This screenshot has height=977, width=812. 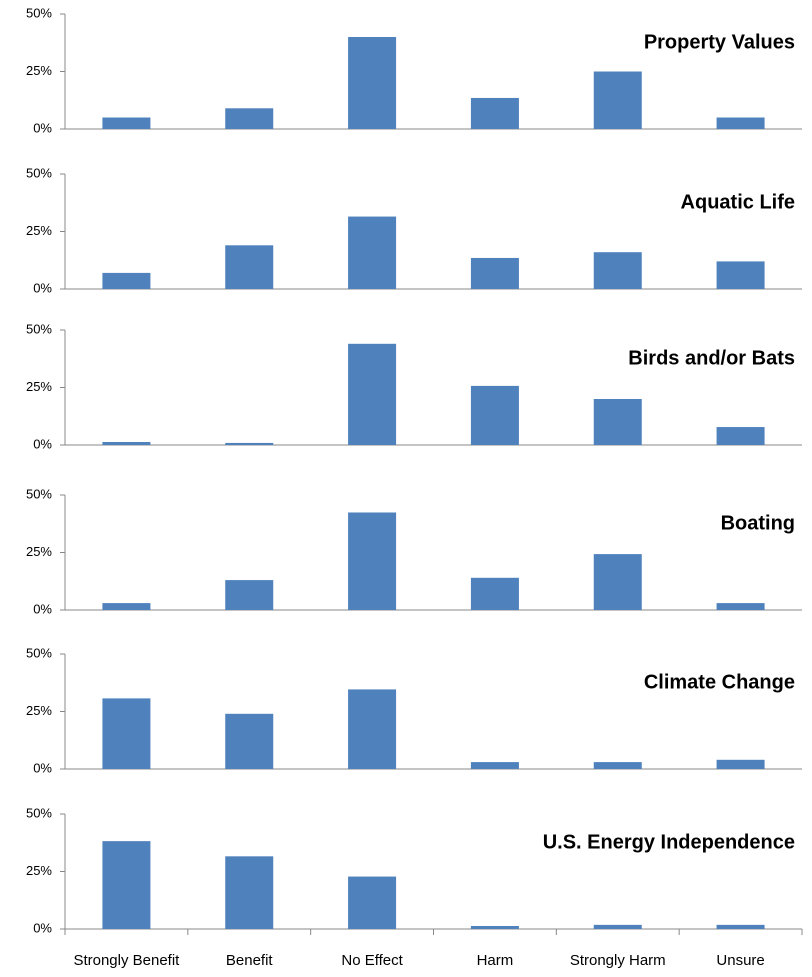 I want to click on chart-title: Climate Change, so click(x=719, y=682).